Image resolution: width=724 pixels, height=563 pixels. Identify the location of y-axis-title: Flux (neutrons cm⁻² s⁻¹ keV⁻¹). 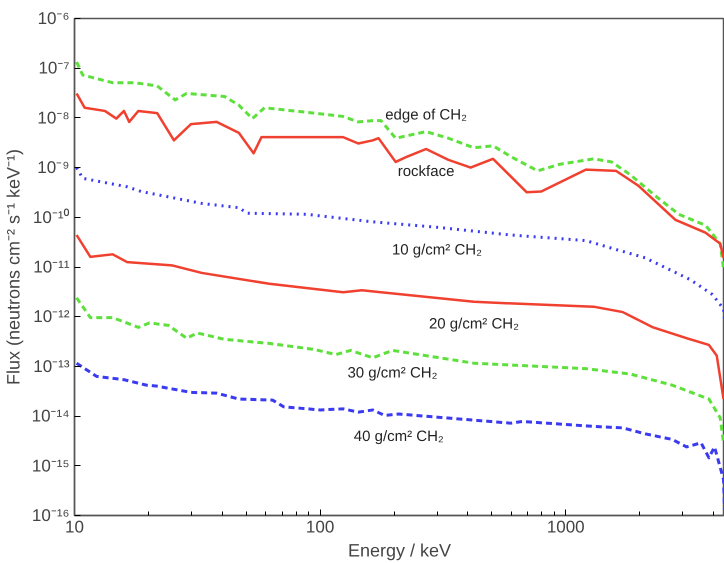
(14, 267).